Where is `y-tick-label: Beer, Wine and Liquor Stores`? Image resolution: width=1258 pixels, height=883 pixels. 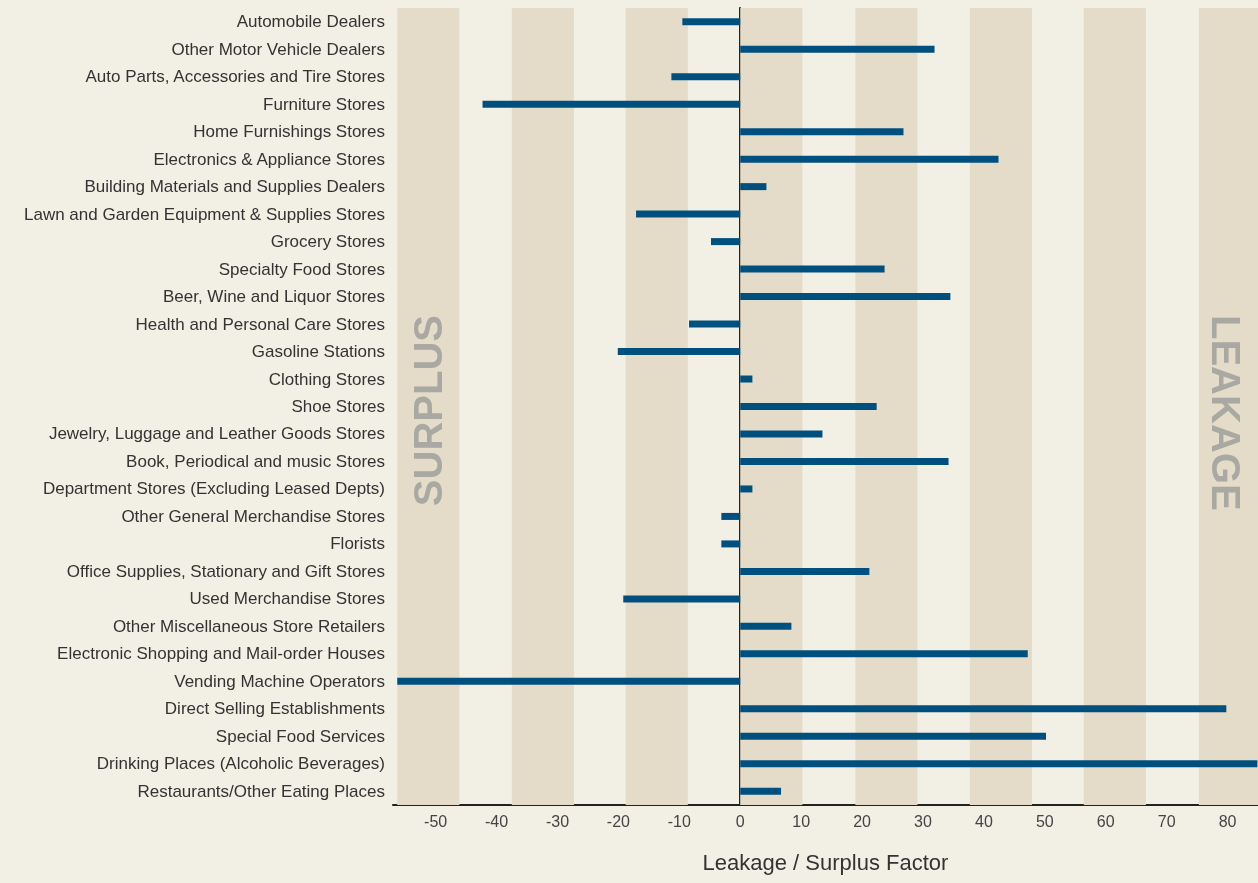 y-tick-label: Beer, Wine and Liquor Stores is located at coordinates (273, 297).